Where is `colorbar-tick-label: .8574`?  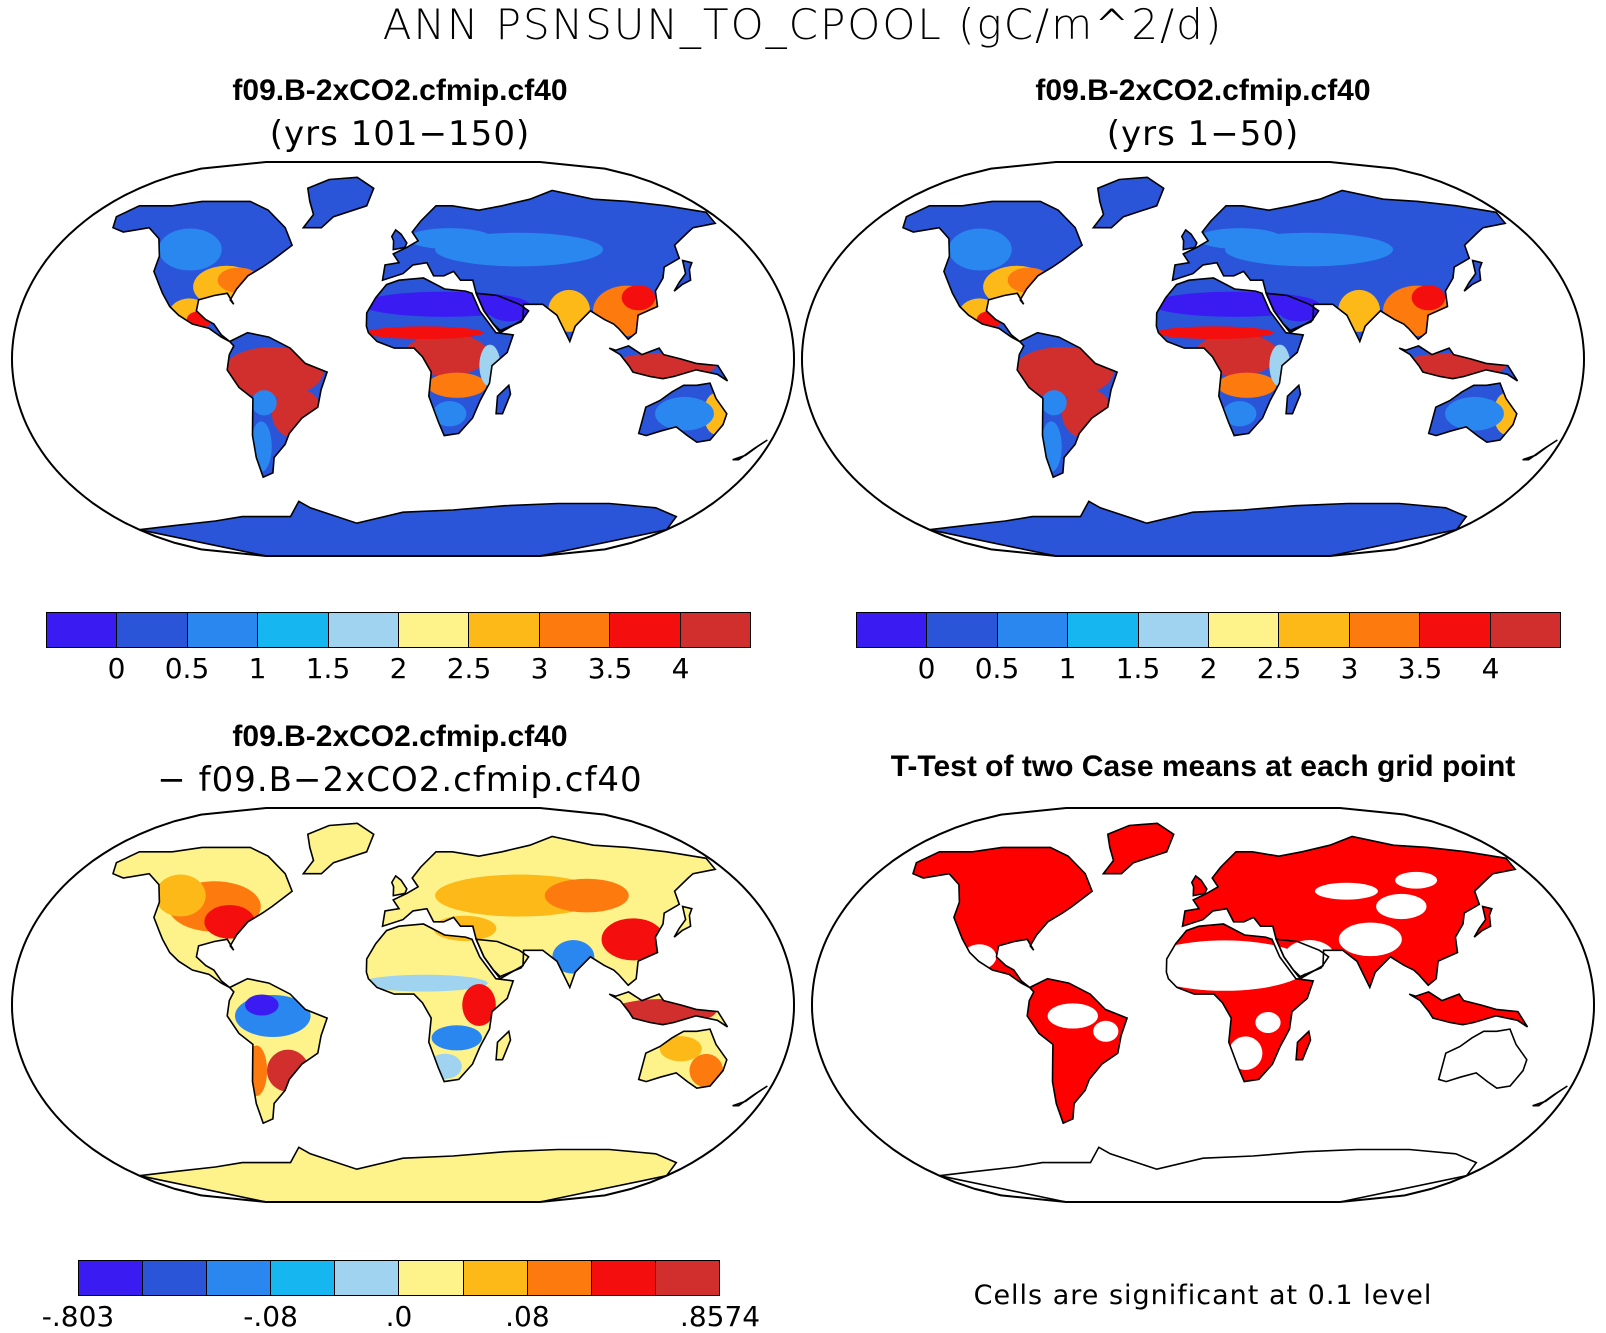
colorbar-tick-label: .8574 is located at coordinates (720, 1316).